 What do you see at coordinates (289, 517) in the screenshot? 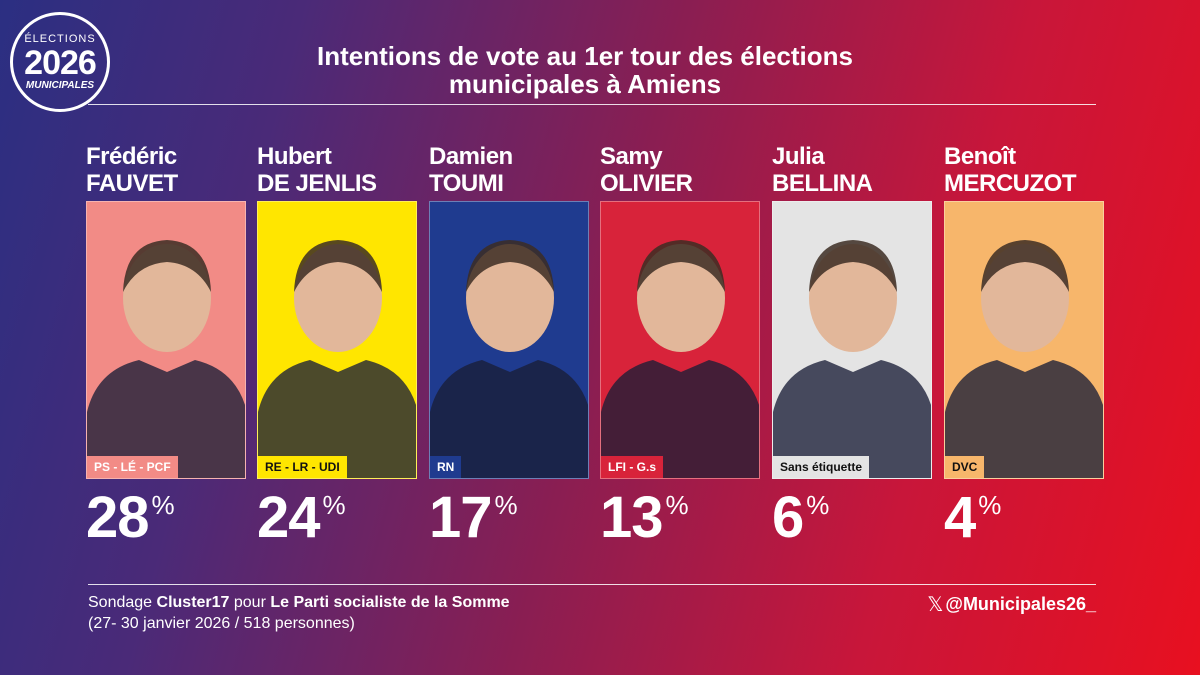
I see `vote-share-value: 24` at bounding box center [289, 517].